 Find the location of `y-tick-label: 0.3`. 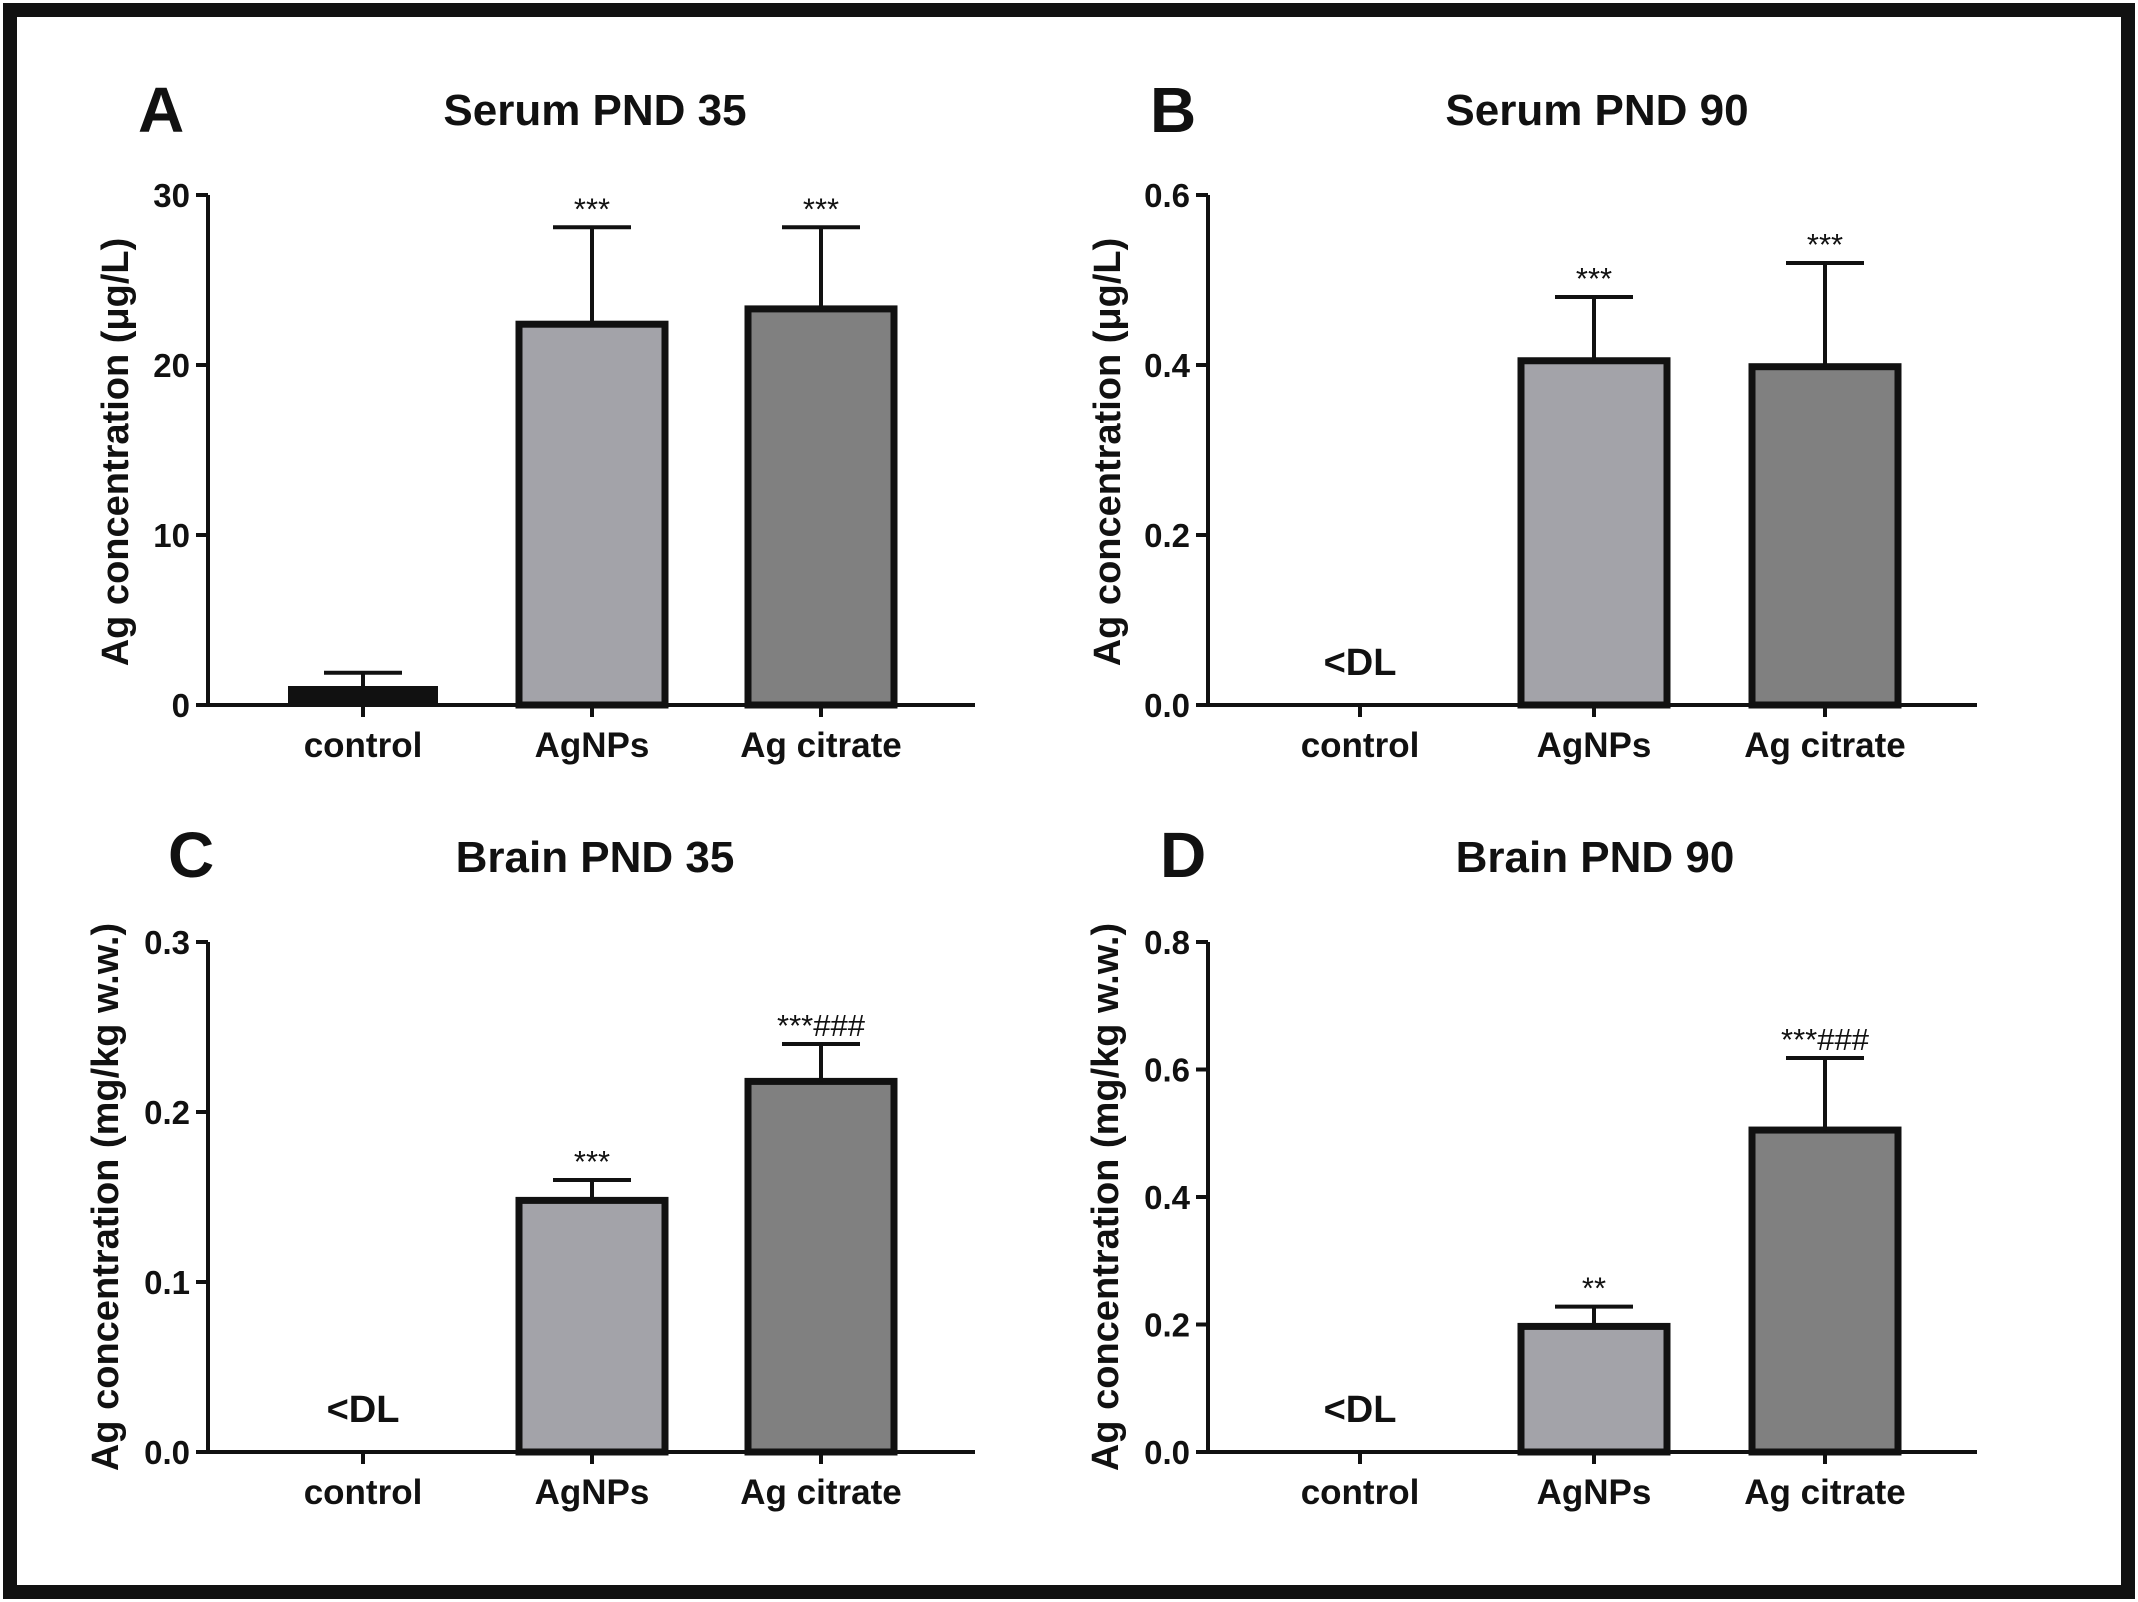

y-tick-label: 0.3 is located at coordinates (167, 942).